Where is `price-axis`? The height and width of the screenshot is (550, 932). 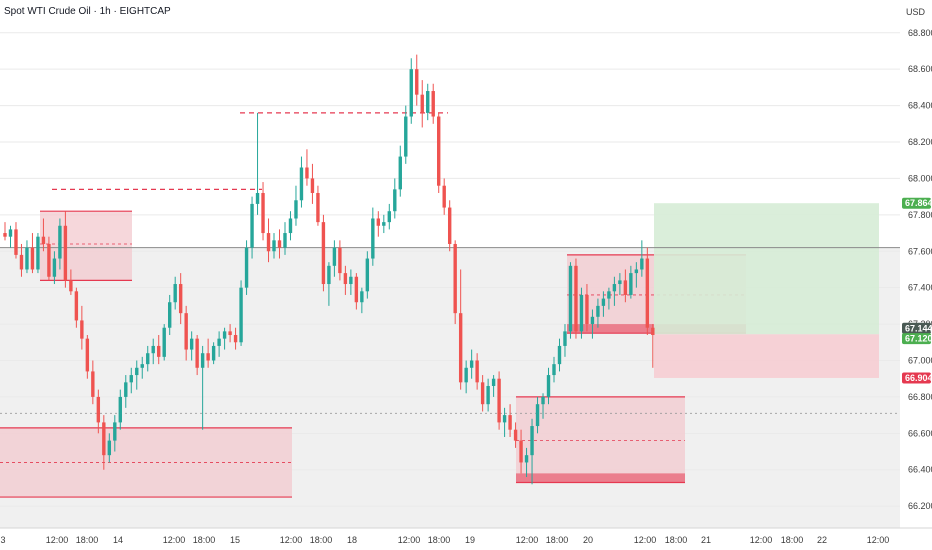 price-axis is located at coordinates (916, 264).